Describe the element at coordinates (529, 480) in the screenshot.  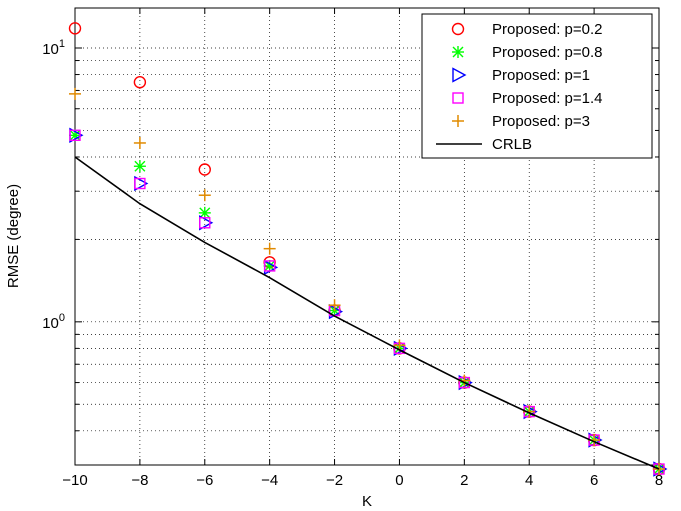
I see `x-tick-label: 4` at that location.